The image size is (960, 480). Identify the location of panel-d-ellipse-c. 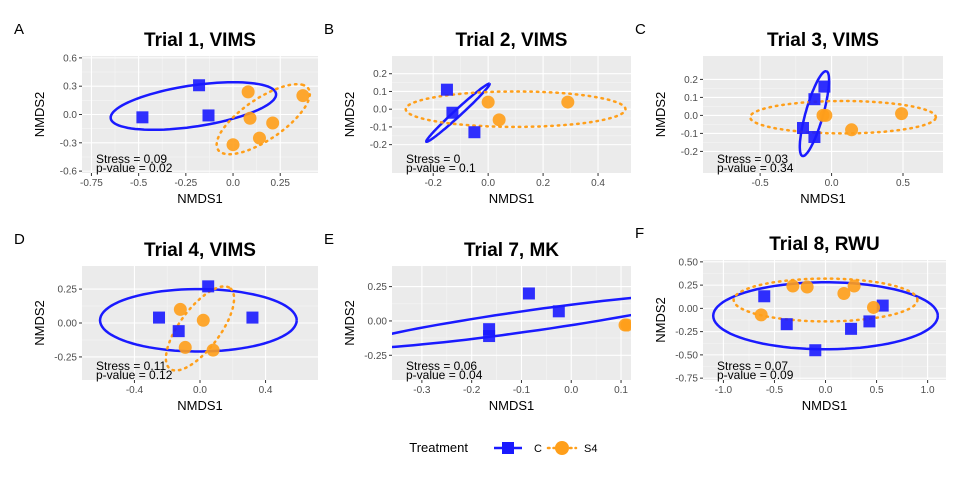
(198, 320).